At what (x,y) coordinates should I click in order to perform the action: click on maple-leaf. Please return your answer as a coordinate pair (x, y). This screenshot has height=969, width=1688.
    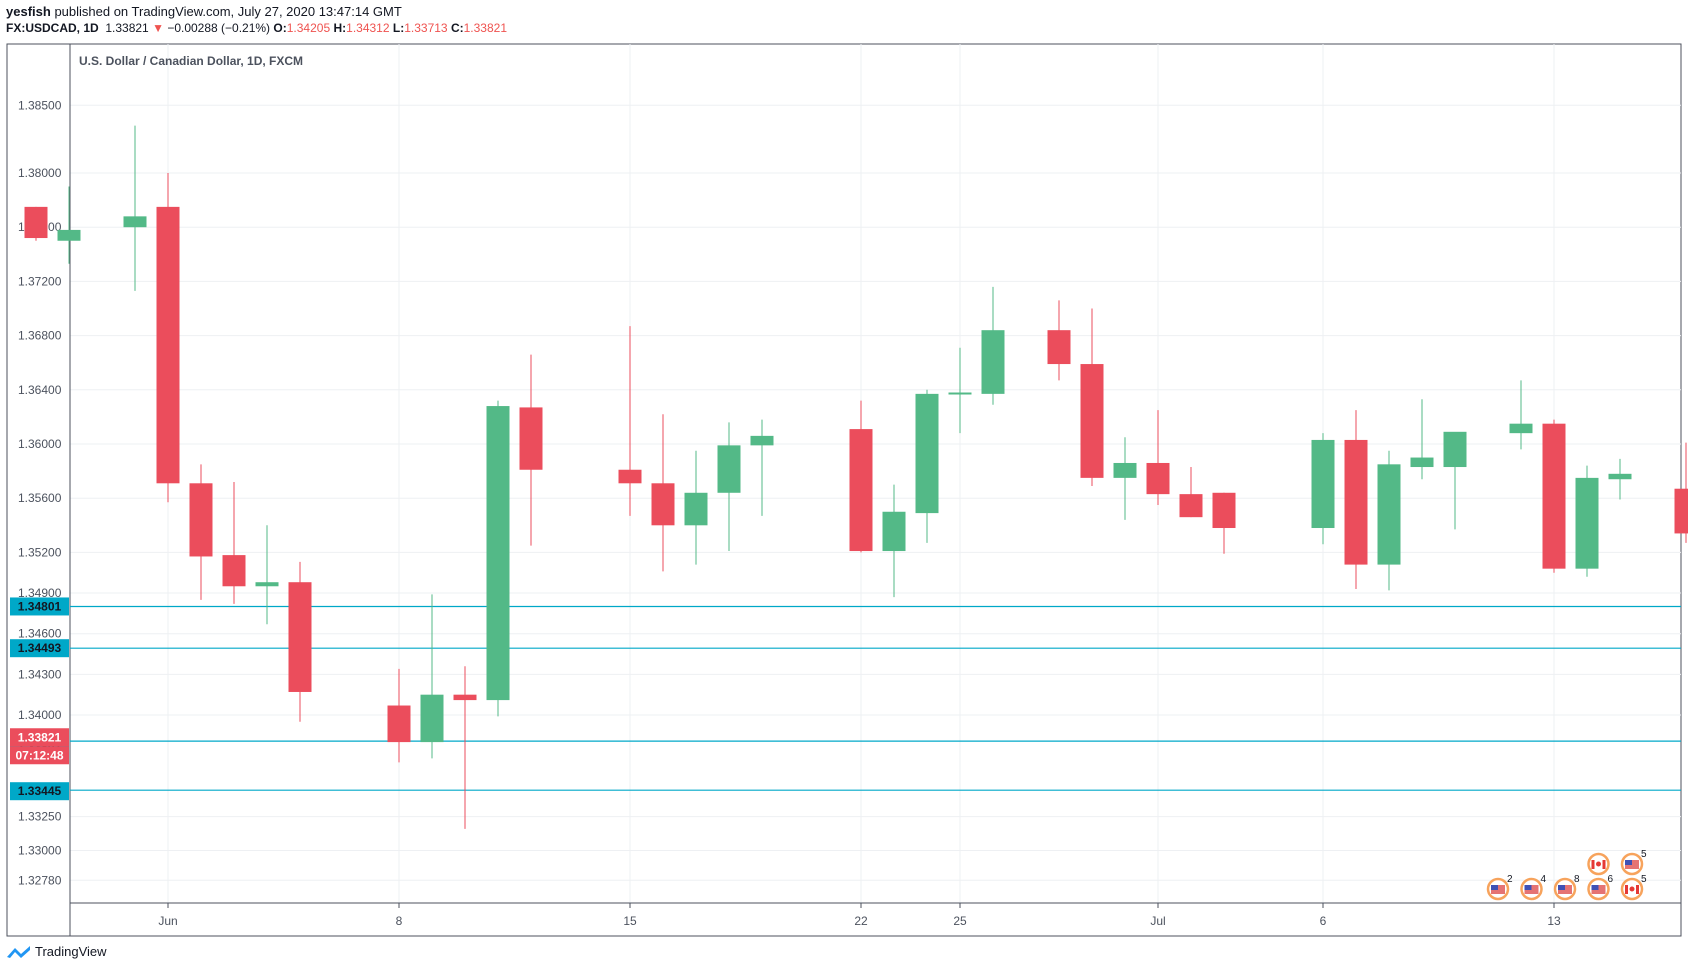
    Looking at the image, I should click on (1632, 889).